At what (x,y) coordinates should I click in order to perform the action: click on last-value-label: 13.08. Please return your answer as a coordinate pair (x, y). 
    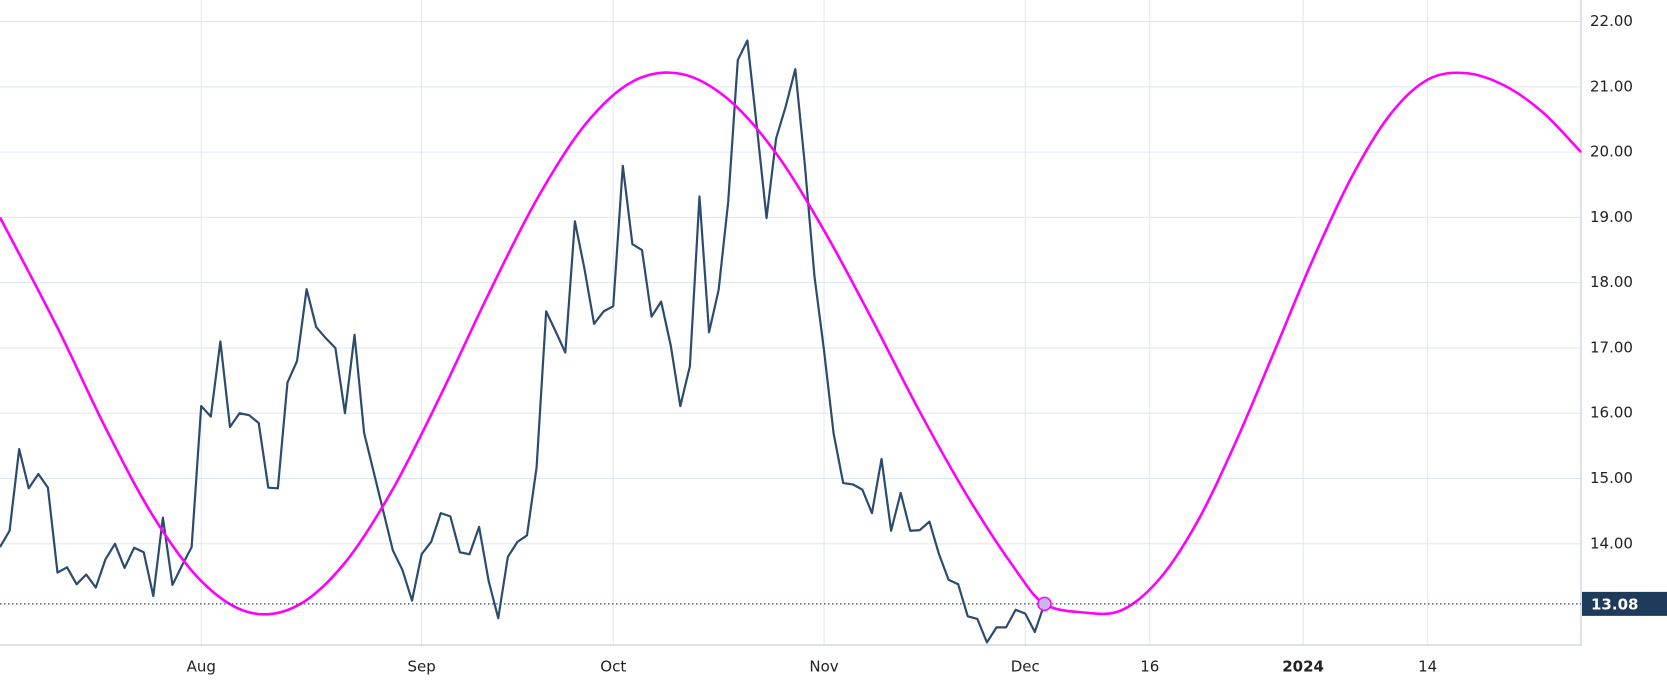
    Looking at the image, I should click on (1614, 604).